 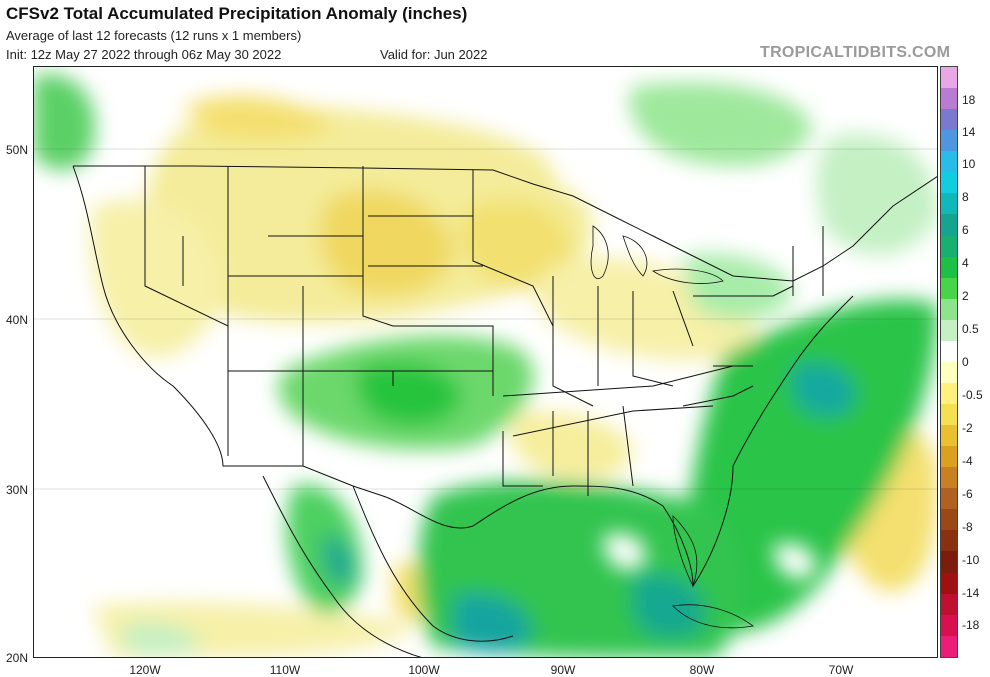 What do you see at coordinates (967, 494) in the screenshot?
I see `colorbar-label: -6` at bounding box center [967, 494].